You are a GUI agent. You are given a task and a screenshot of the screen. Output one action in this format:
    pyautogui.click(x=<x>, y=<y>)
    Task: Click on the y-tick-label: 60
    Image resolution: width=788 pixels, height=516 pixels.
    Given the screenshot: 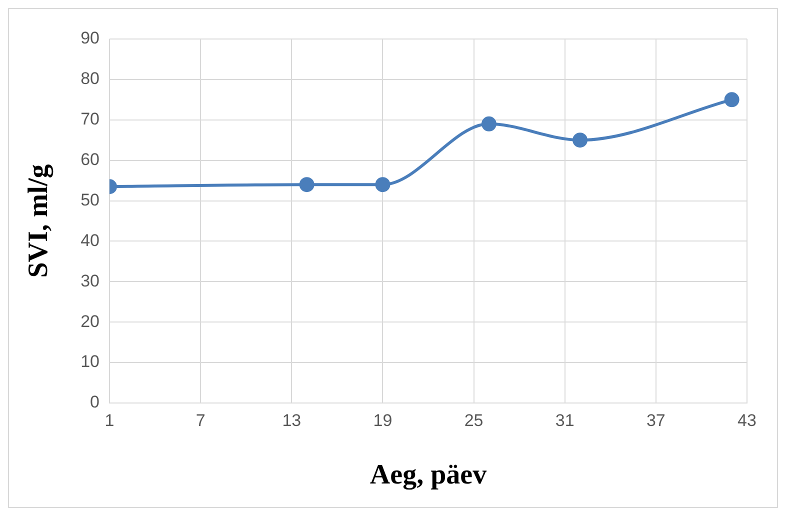 What is the action you would take?
    pyautogui.click(x=90, y=160)
    